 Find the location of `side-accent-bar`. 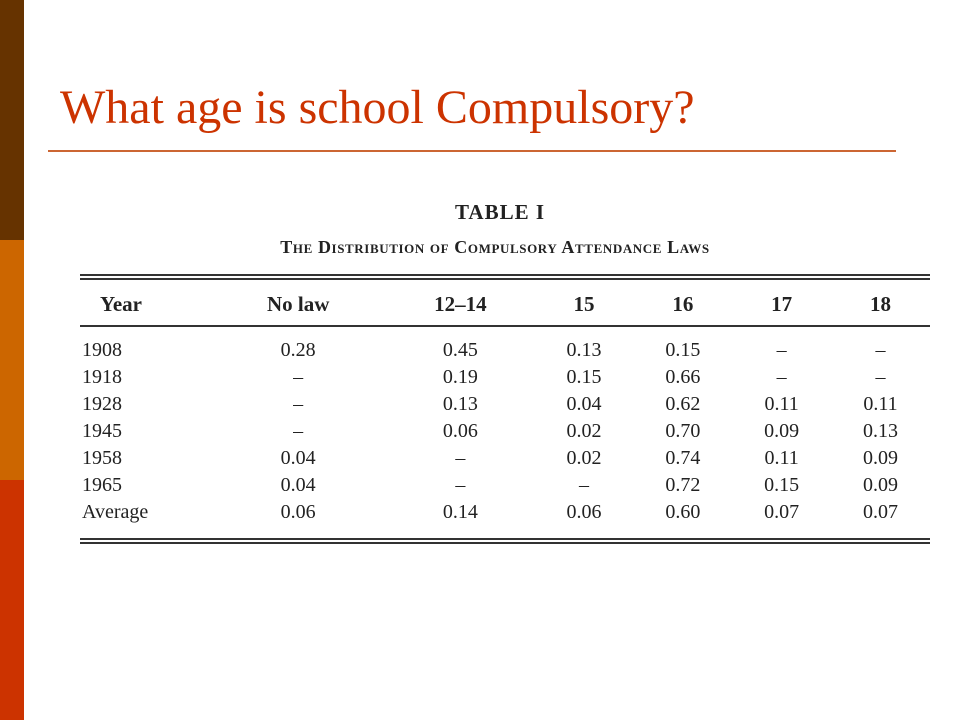

side-accent-bar is located at coordinates (12, 360).